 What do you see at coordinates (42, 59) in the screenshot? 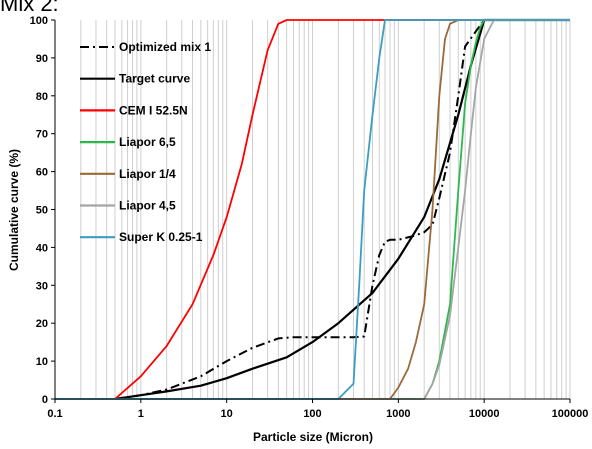
I see `y-tick-label: 90` at bounding box center [42, 59].